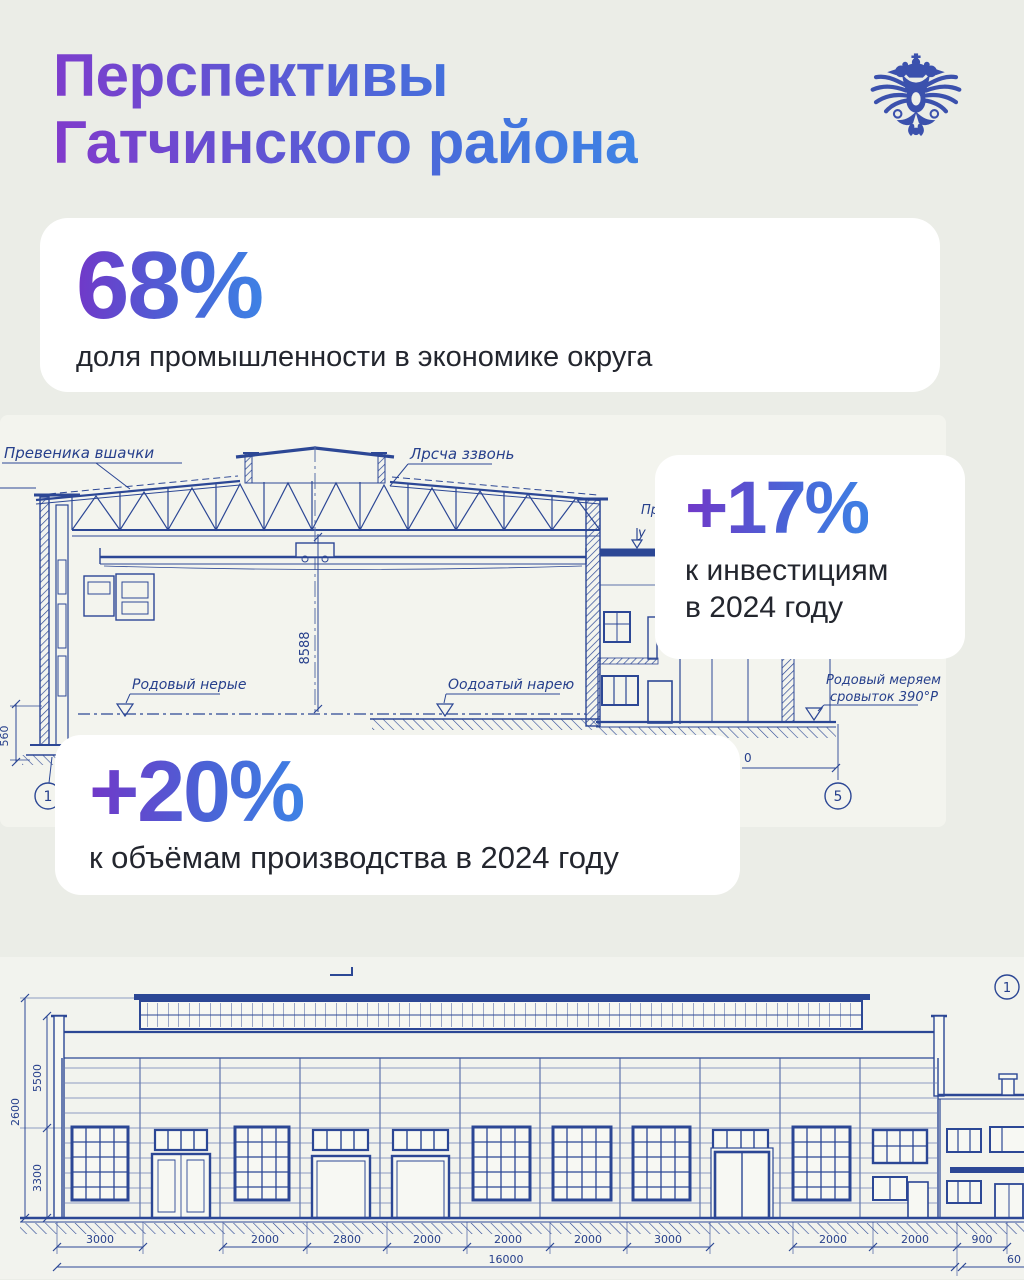  What do you see at coordinates (15, 1112) in the screenshot?
I see `vert-dim-overall: 2600` at bounding box center [15, 1112].